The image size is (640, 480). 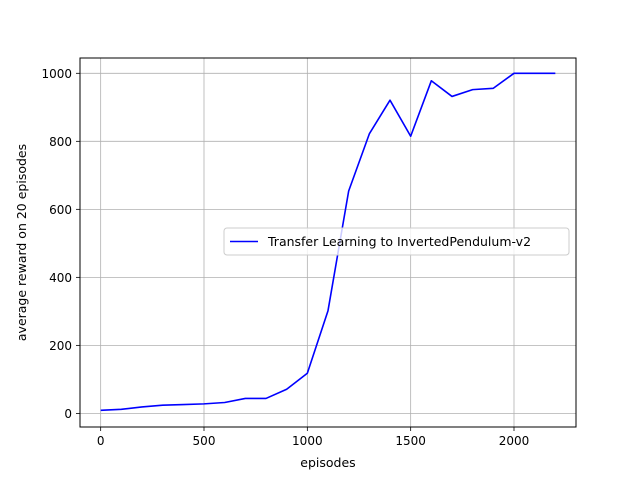 What do you see at coordinates (410, 441) in the screenshot?
I see `x-tick-label: 1500` at bounding box center [410, 441].